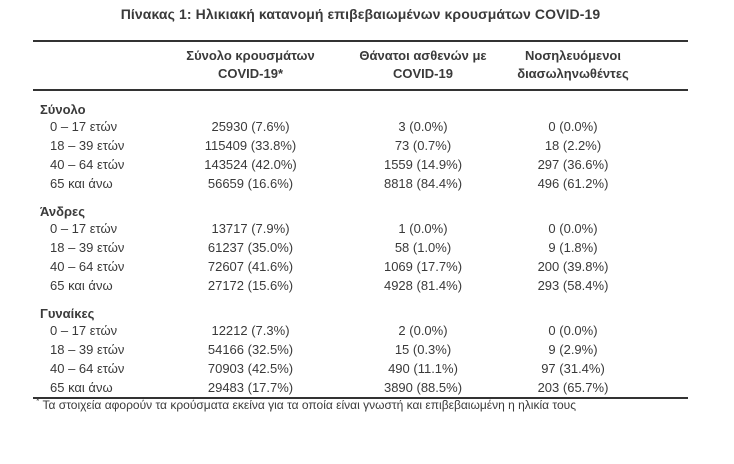  I want to click on section-name: Γυναίκες, so click(67, 313).